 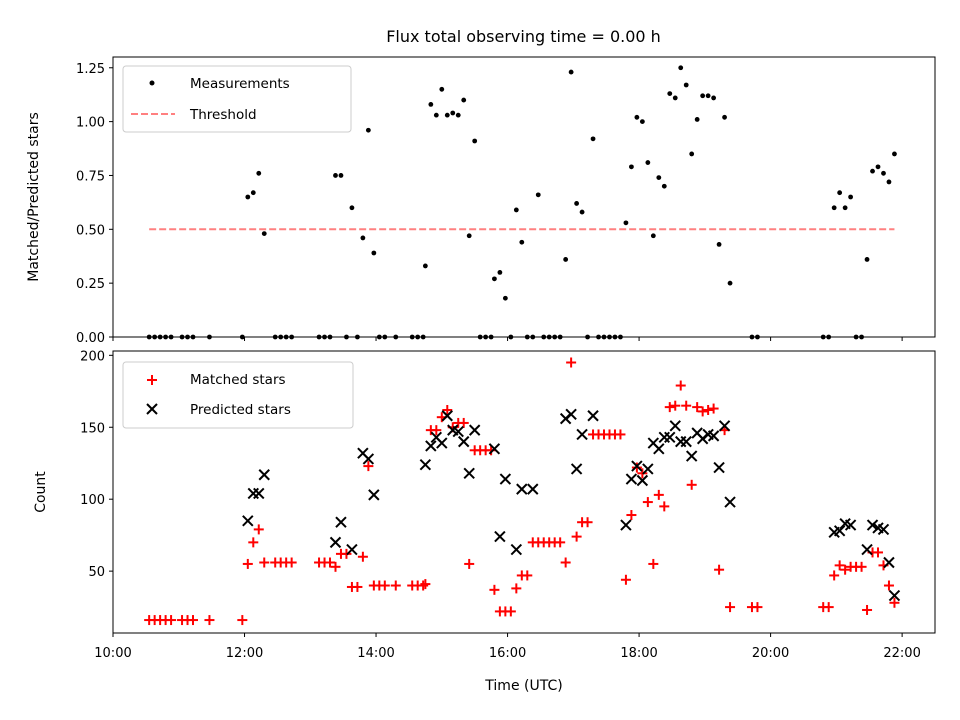 I want to click on top-y-tick-label: 1.00, so click(x=90, y=123).